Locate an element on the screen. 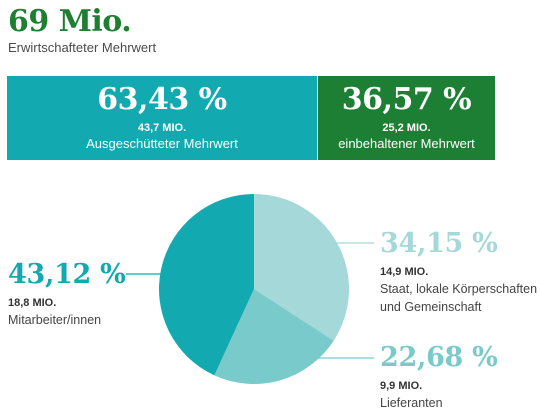  slice-percent: 22,68 % is located at coordinates (439, 357).